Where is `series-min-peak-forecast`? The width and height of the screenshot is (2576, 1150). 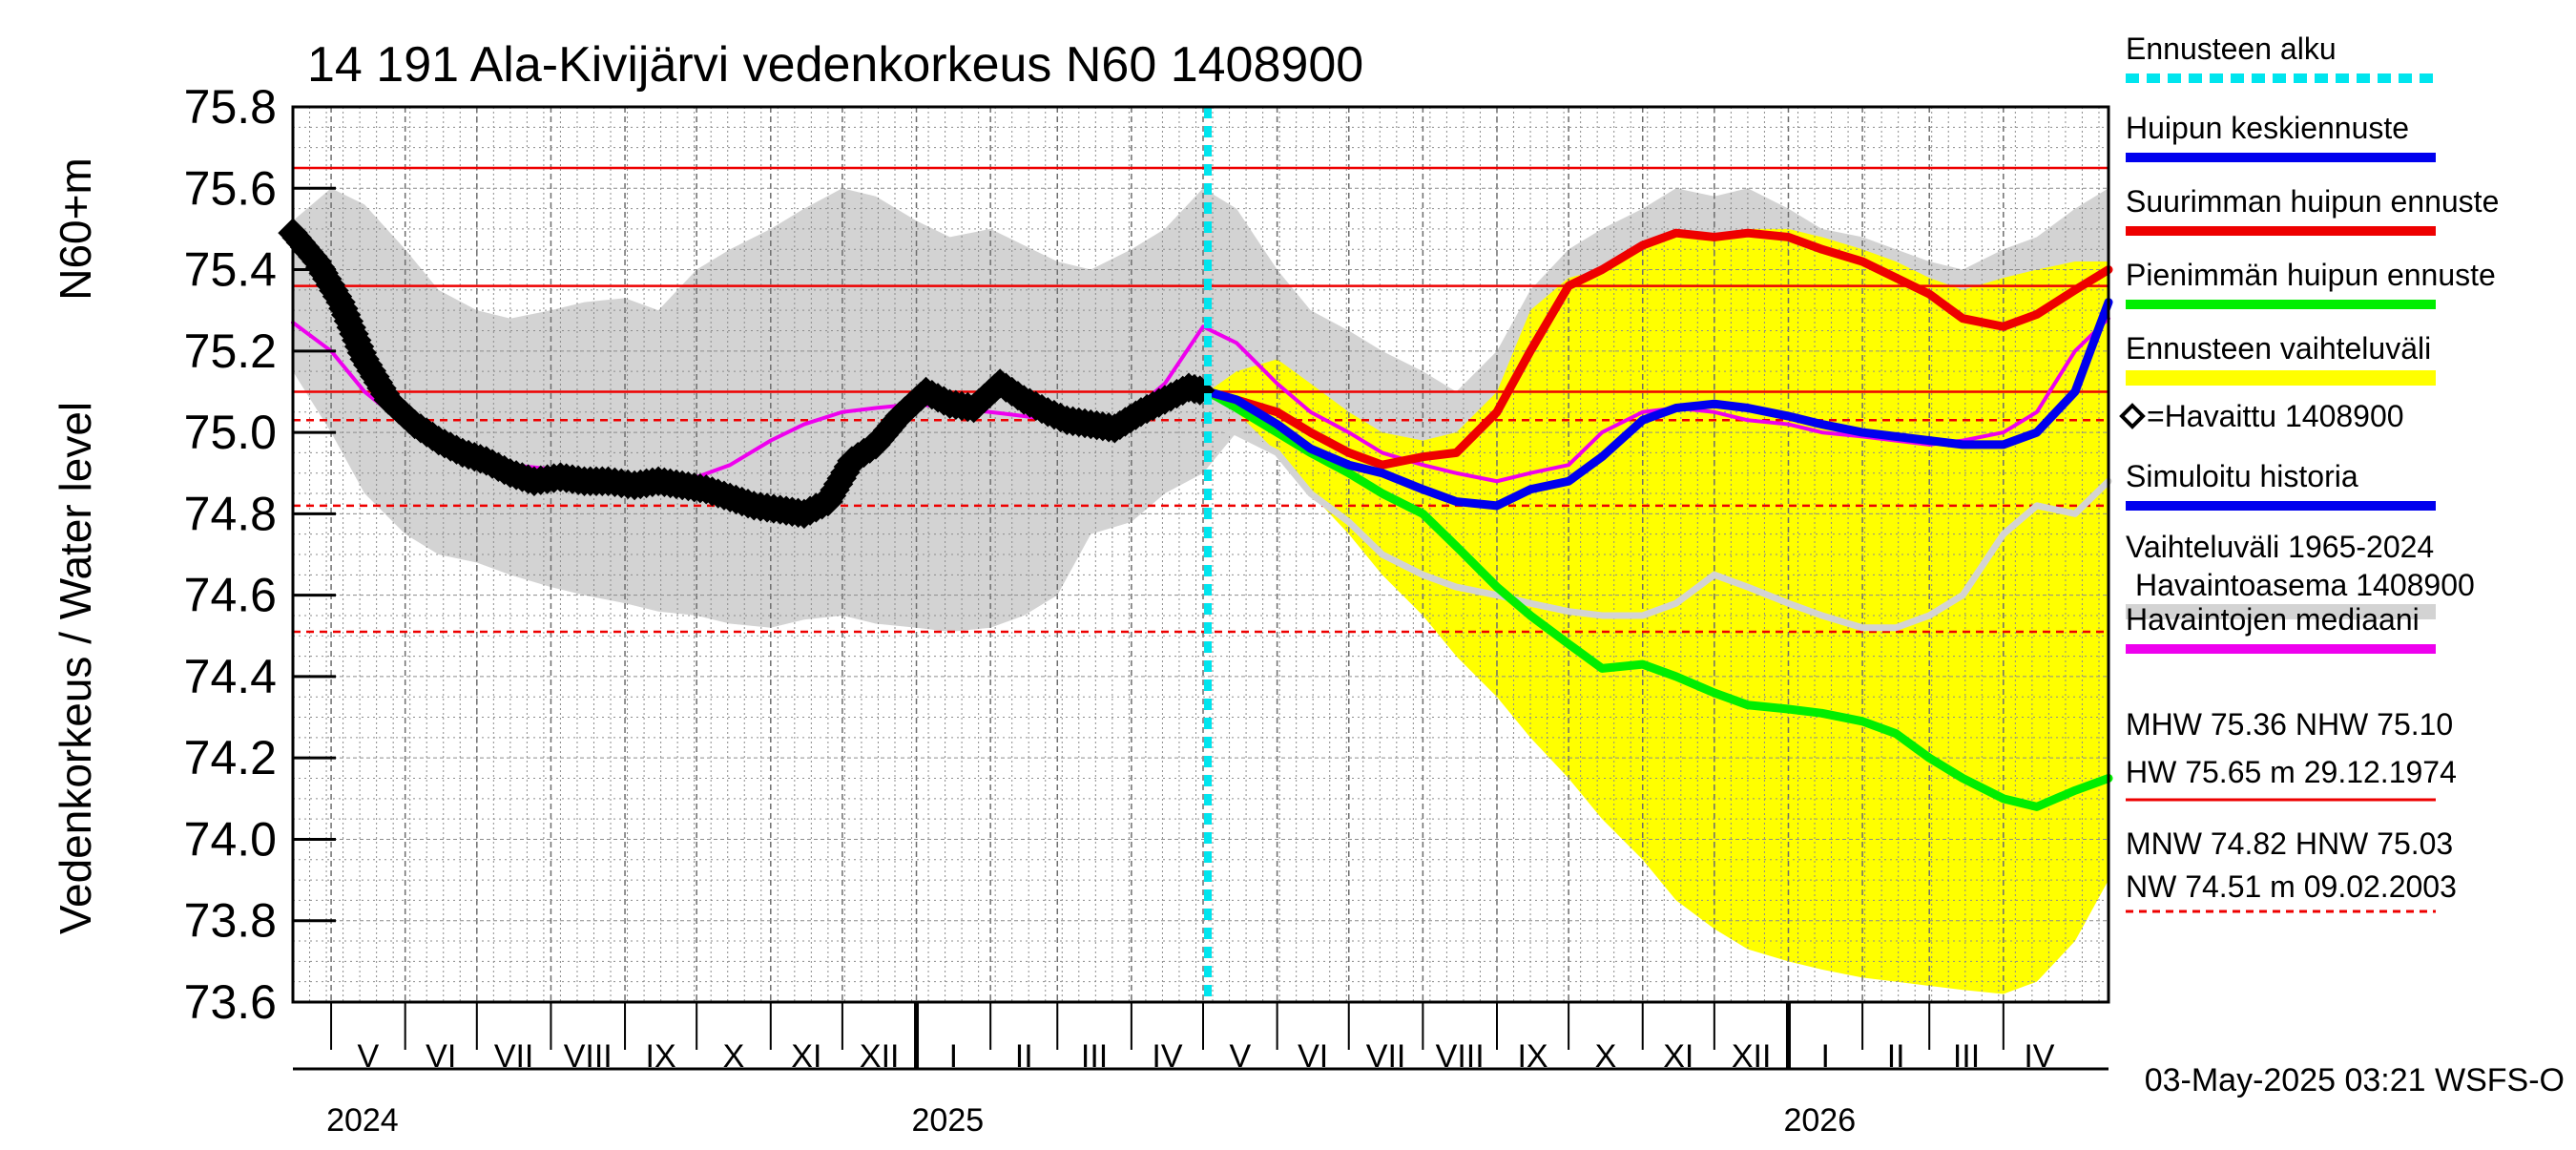 series-min-peak-forecast is located at coordinates (1658, 599).